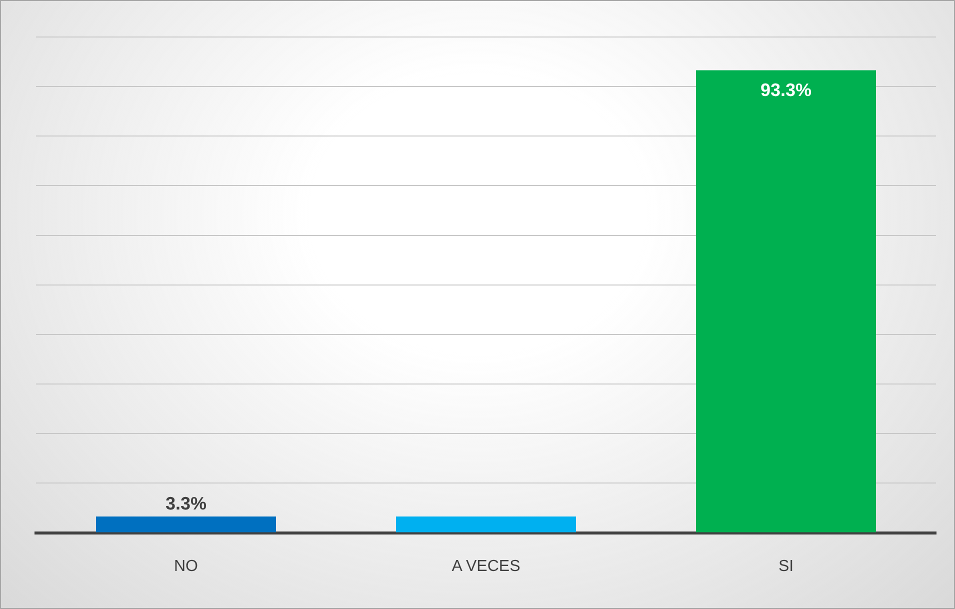 The height and width of the screenshot is (609, 955). Describe the element at coordinates (186, 566) in the screenshot. I see `x-tick-label: NO` at that location.